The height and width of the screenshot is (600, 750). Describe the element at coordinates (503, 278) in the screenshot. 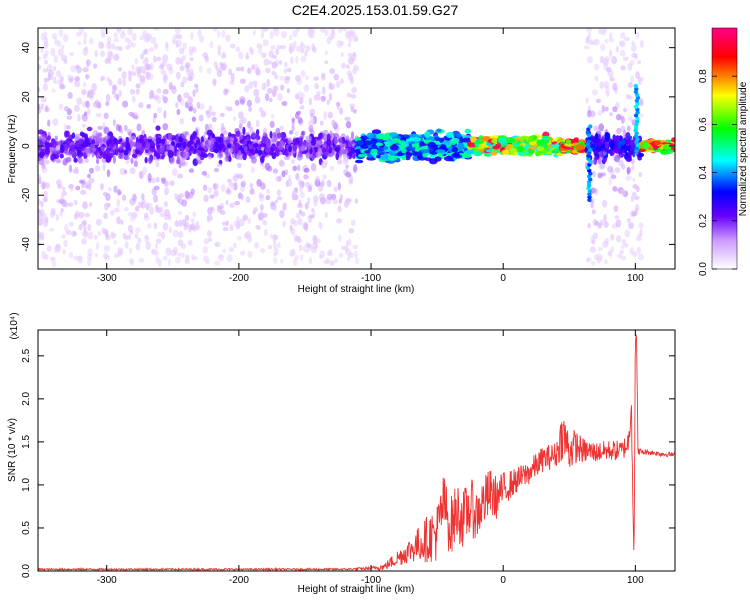

I see `spectrogram-x-tick-label: 0` at that location.